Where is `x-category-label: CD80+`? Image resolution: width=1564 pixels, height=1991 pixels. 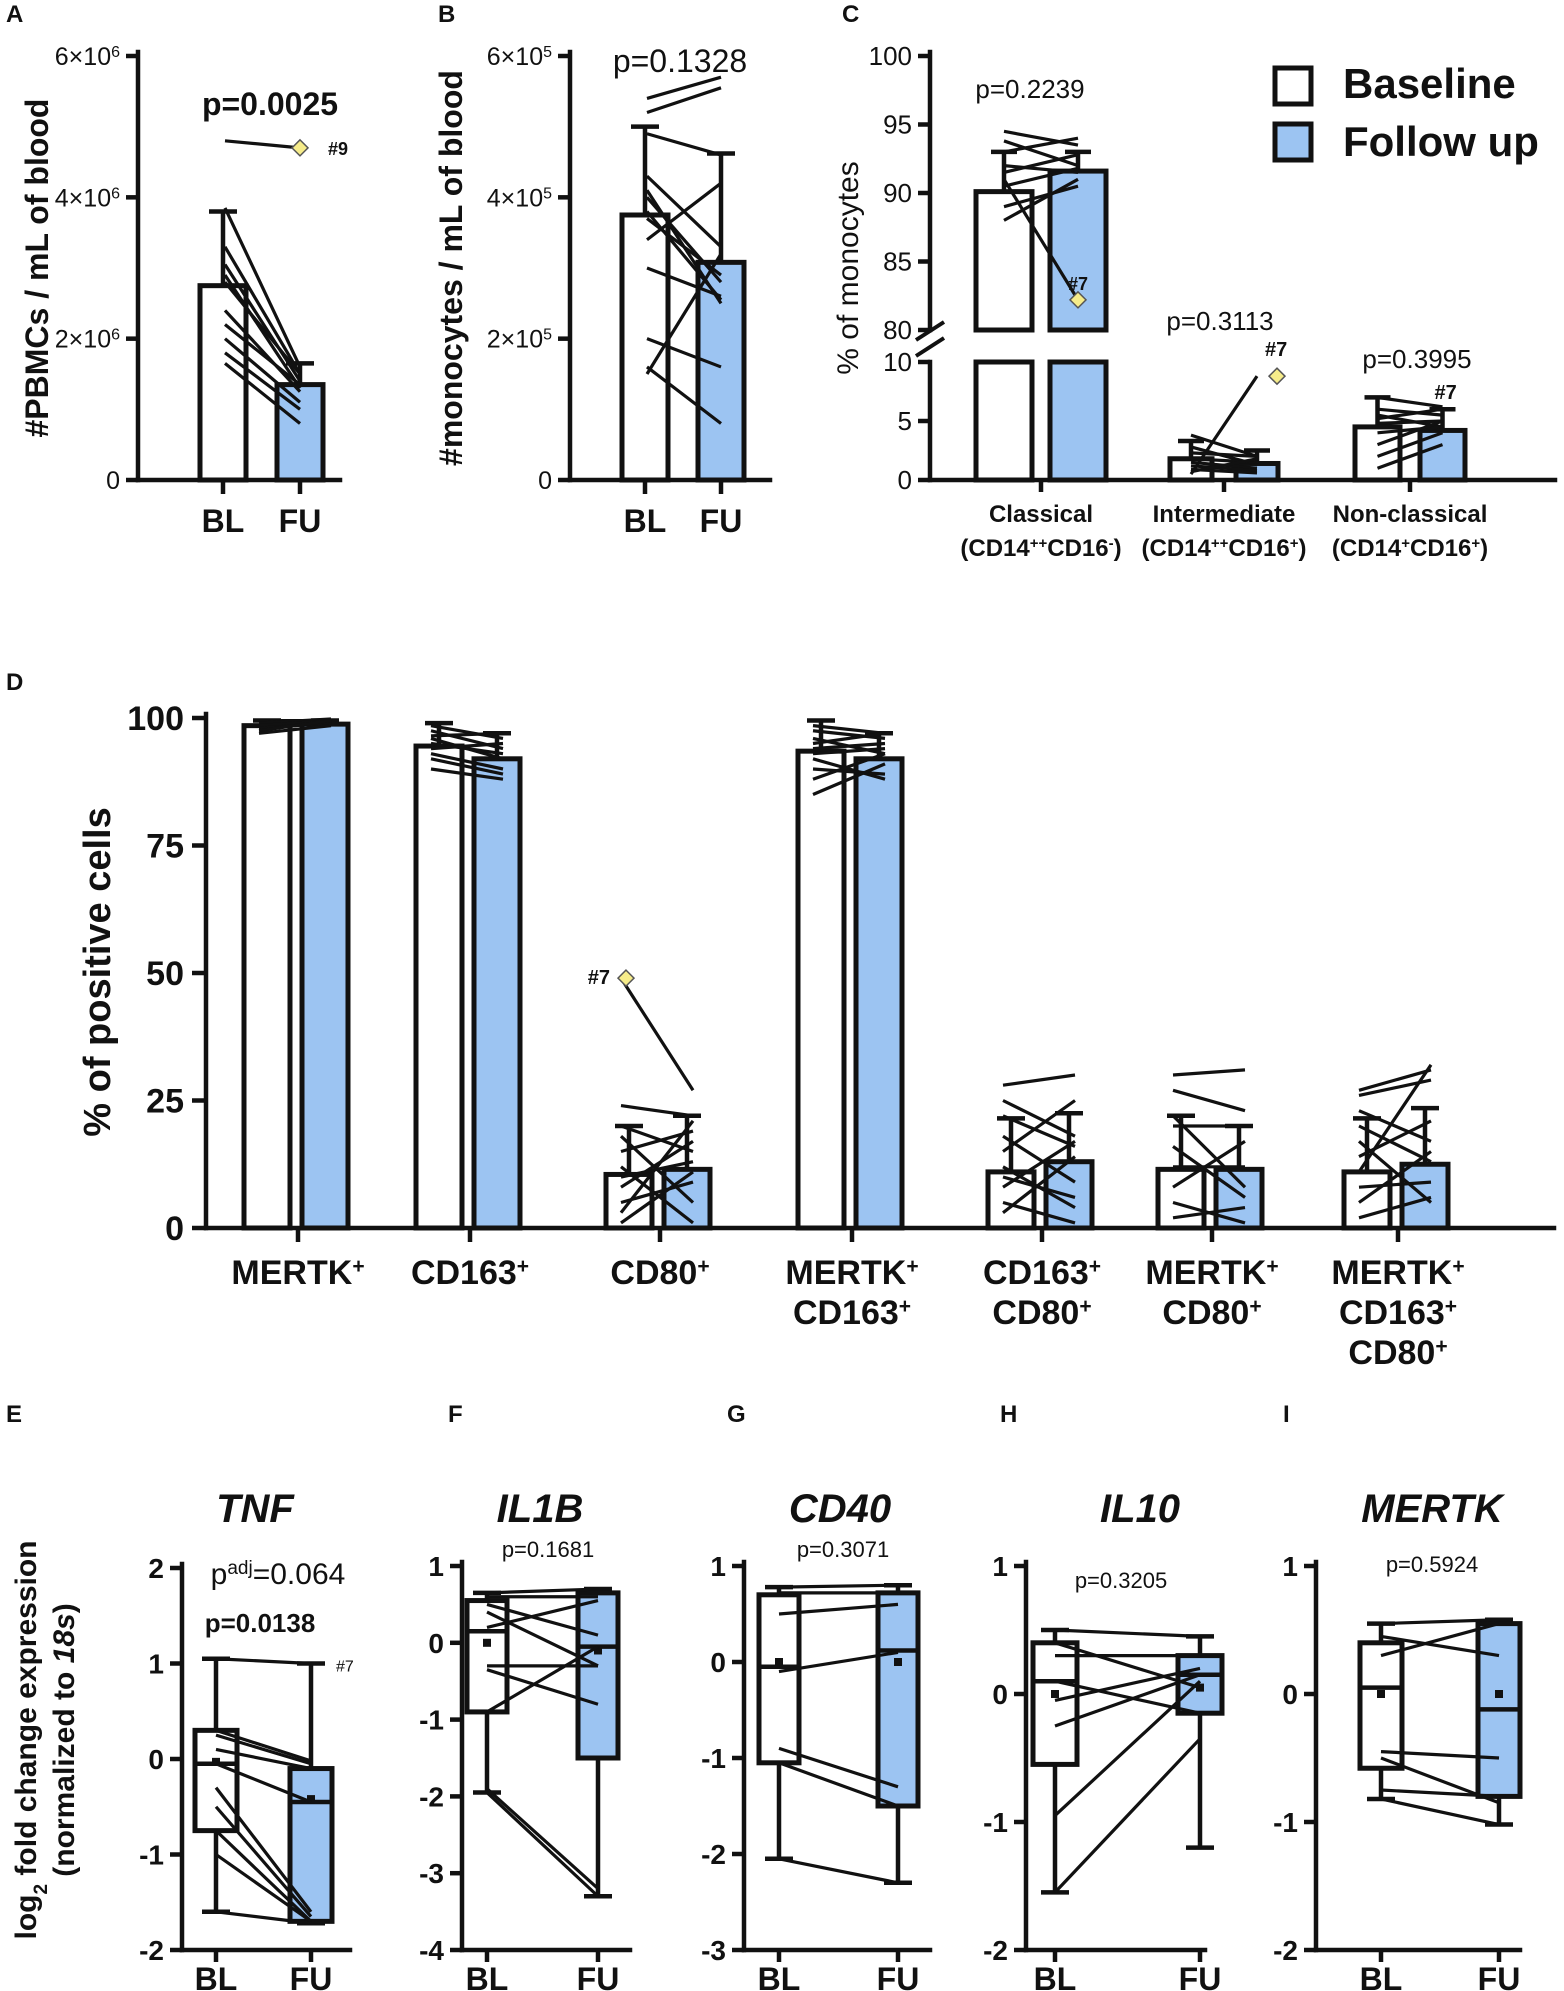 x-category-label: CD80+ is located at coordinates (659, 1273).